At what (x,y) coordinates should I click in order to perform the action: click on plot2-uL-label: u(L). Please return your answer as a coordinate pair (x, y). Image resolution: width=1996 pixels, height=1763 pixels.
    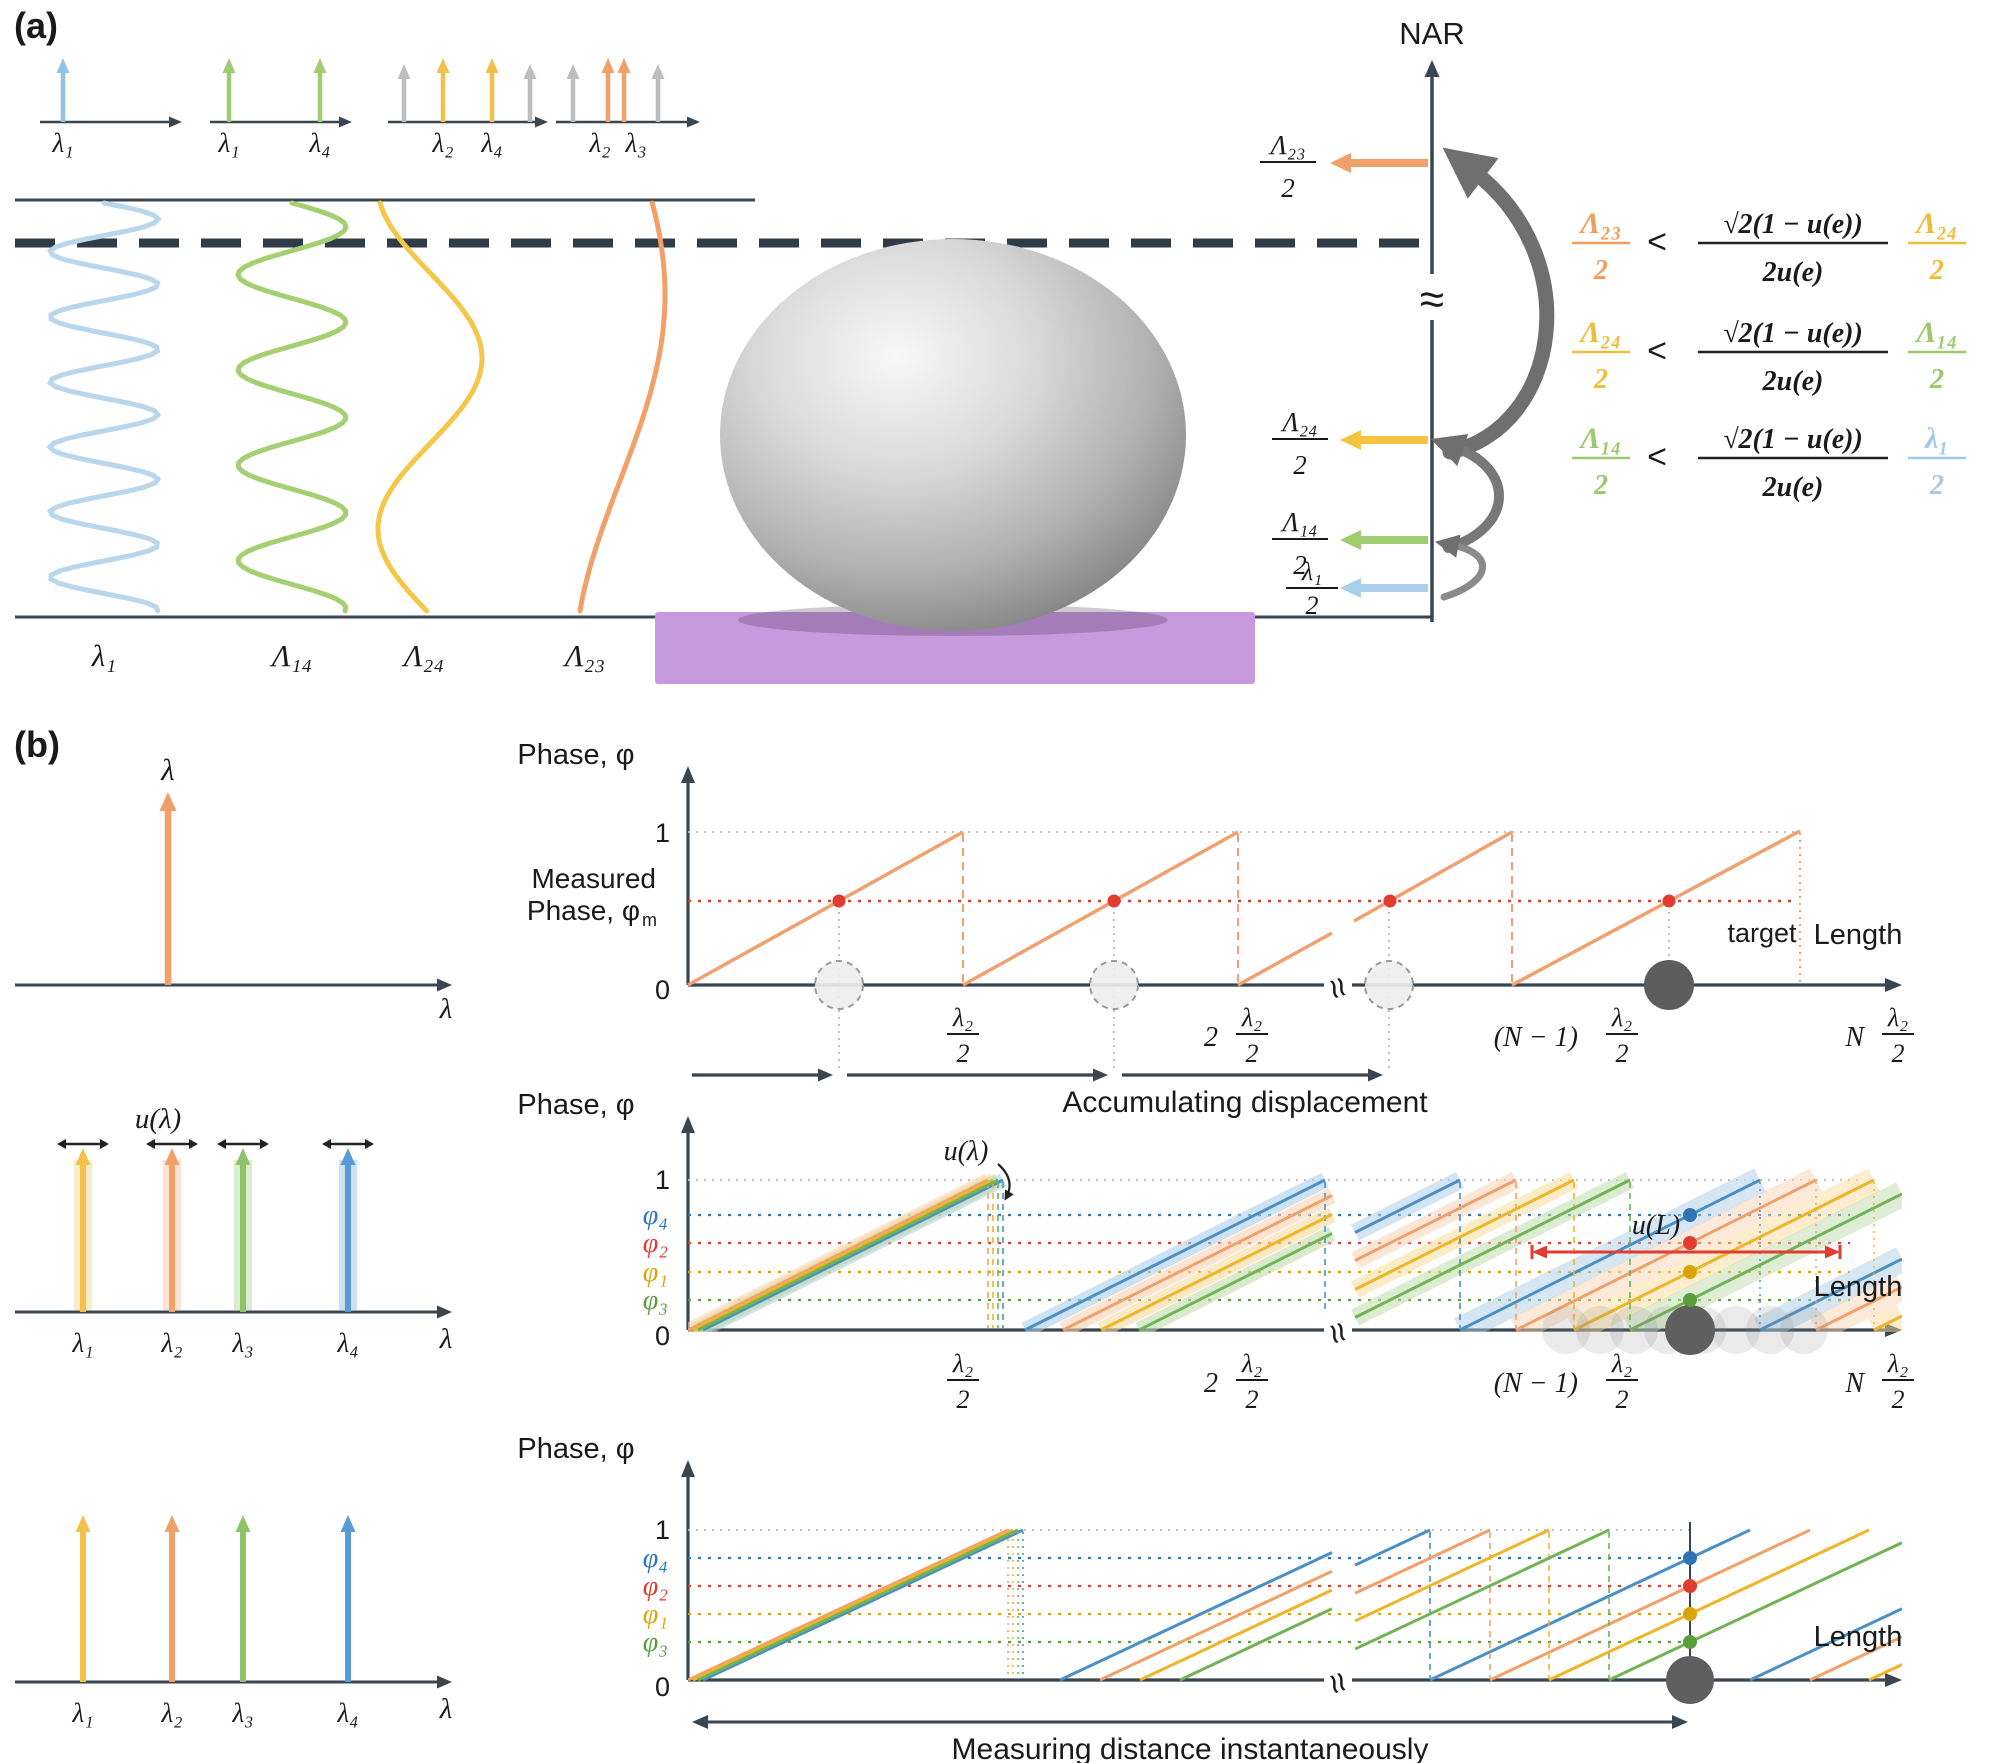
    Looking at the image, I should click on (1656, 1225).